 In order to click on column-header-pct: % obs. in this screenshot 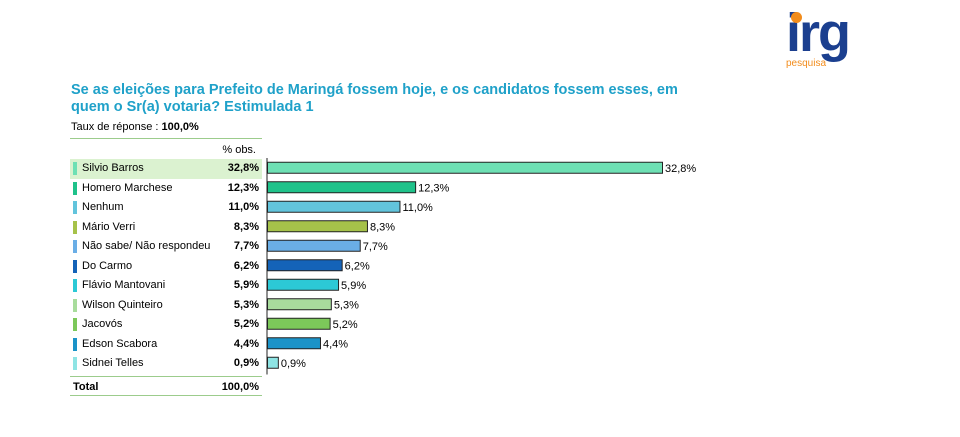, I will do `click(239, 150)`.